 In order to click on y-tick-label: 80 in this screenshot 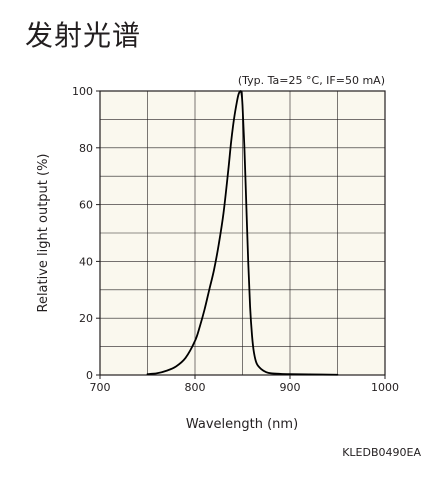, I will do `click(86, 148)`.